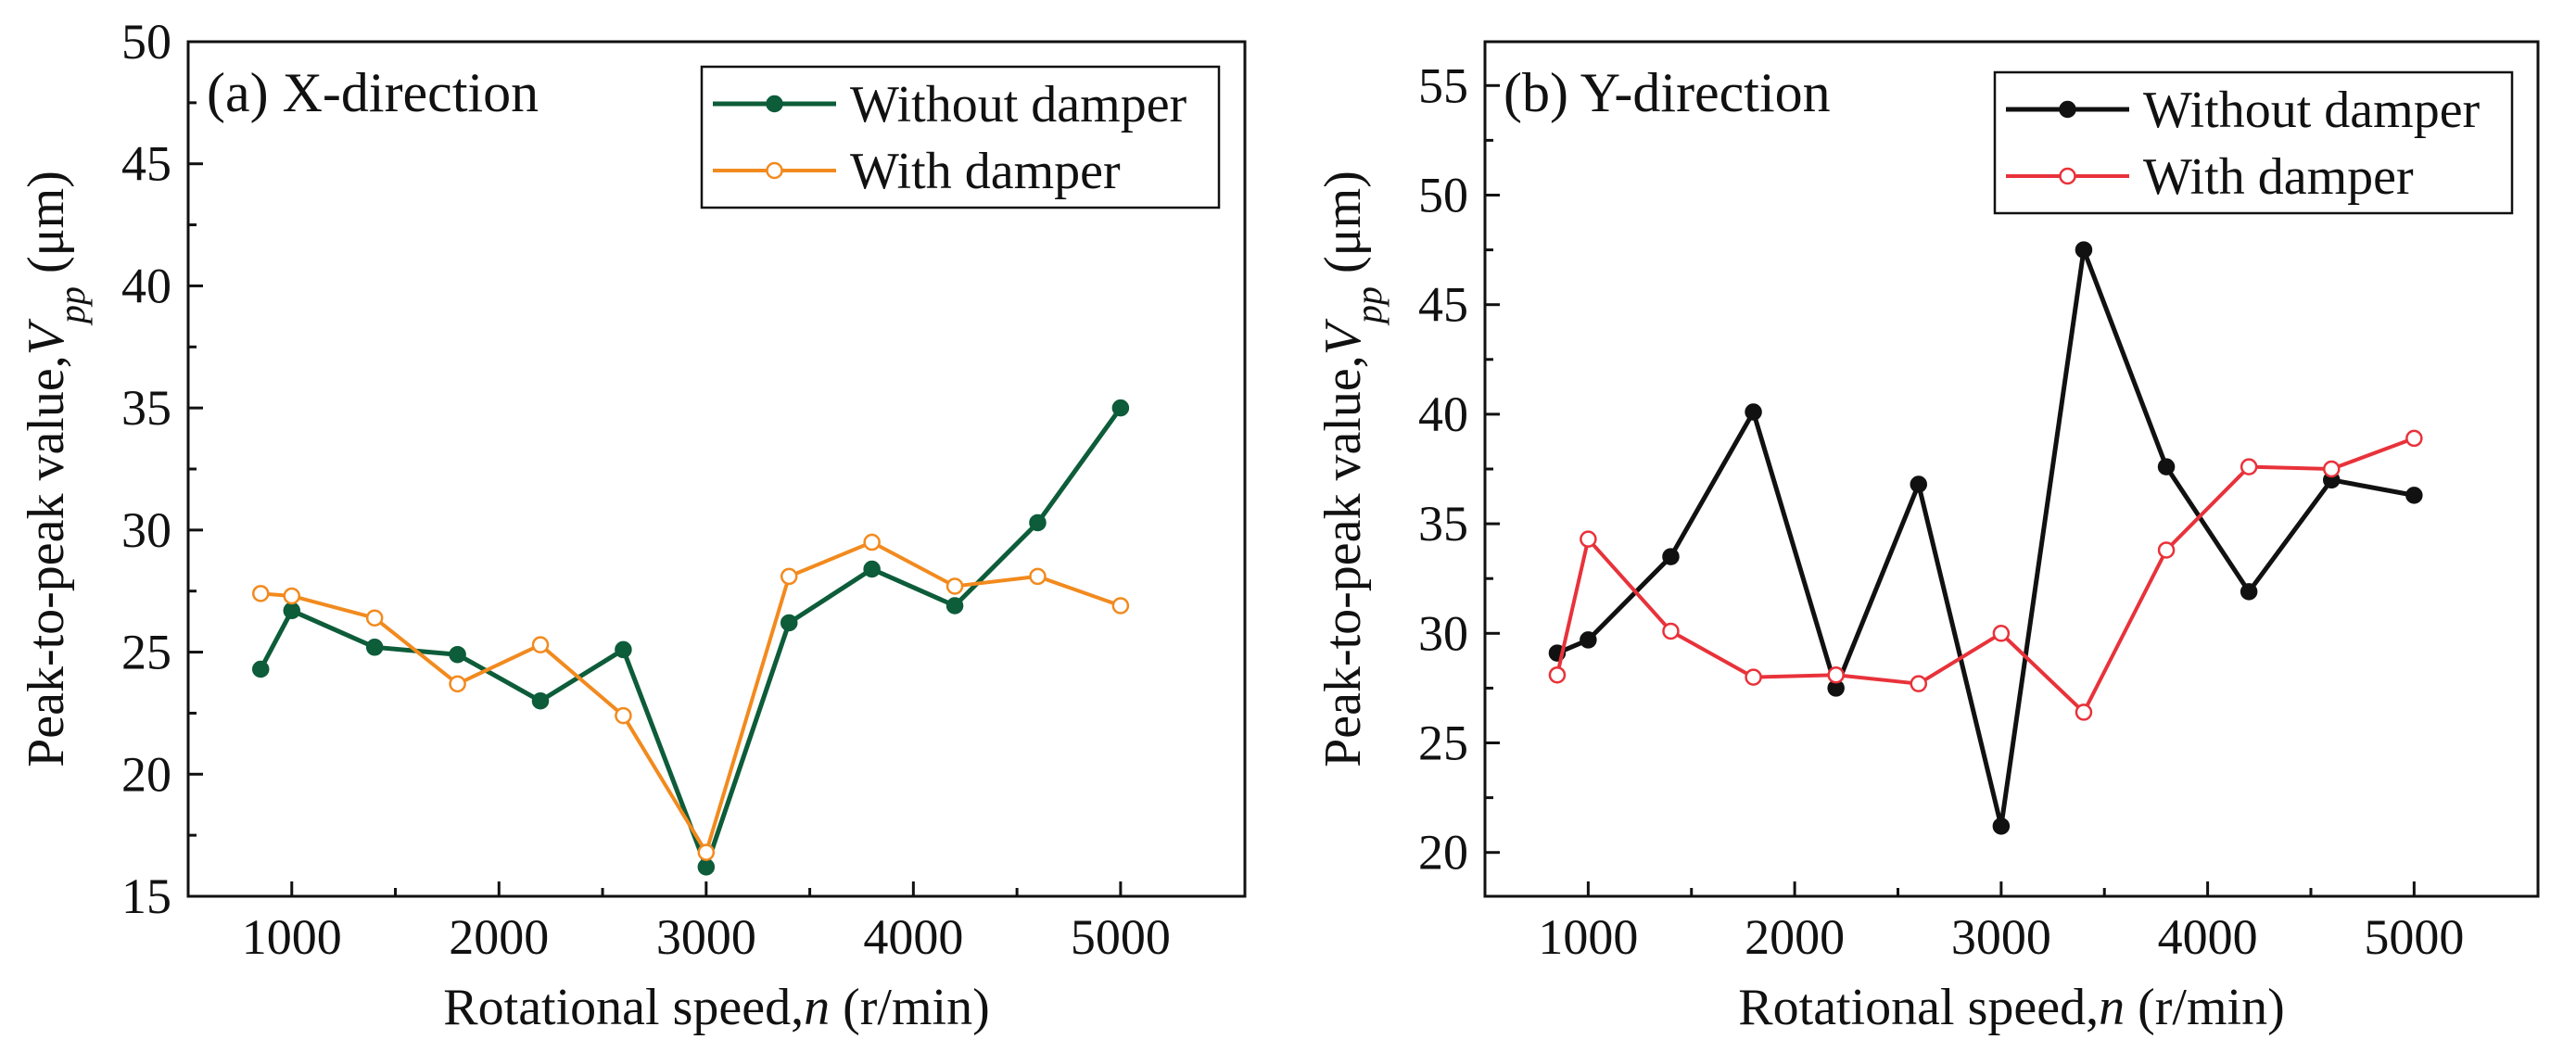 The width and height of the screenshot is (2576, 1052). What do you see at coordinates (1018, 104) in the screenshot?
I see `legend-label: Without damper` at bounding box center [1018, 104].